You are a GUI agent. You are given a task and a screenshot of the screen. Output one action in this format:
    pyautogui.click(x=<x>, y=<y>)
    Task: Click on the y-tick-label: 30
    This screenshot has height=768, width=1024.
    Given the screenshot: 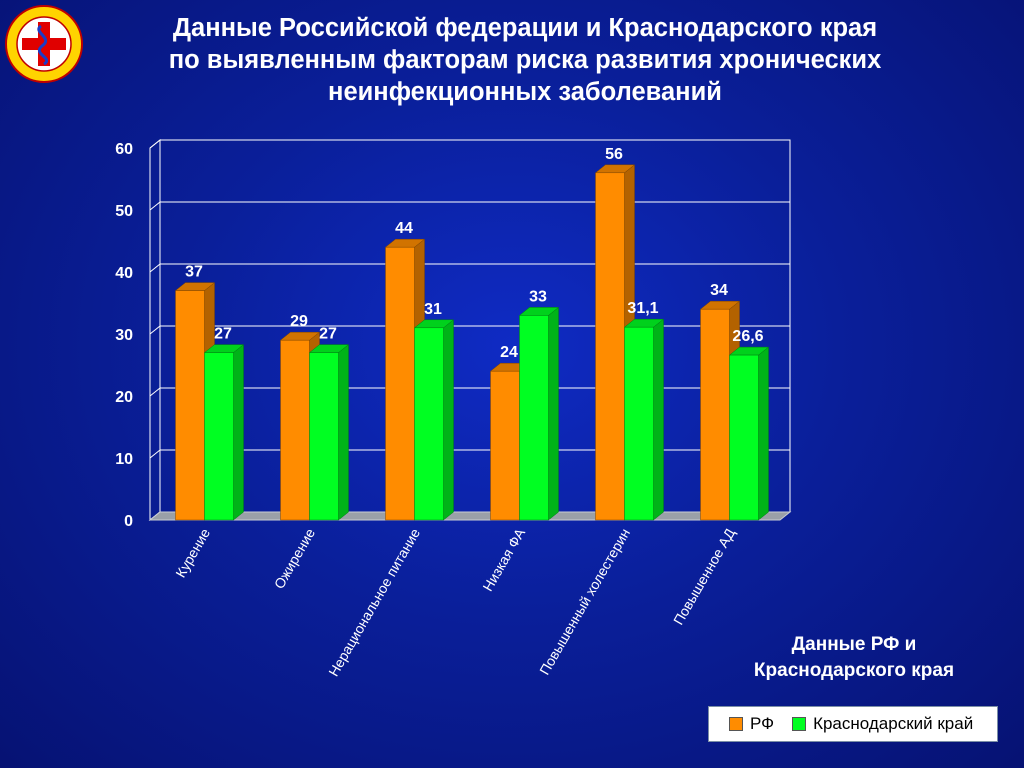 What is the action you would take?
    pyautogui.click(x=124, y=335)
    